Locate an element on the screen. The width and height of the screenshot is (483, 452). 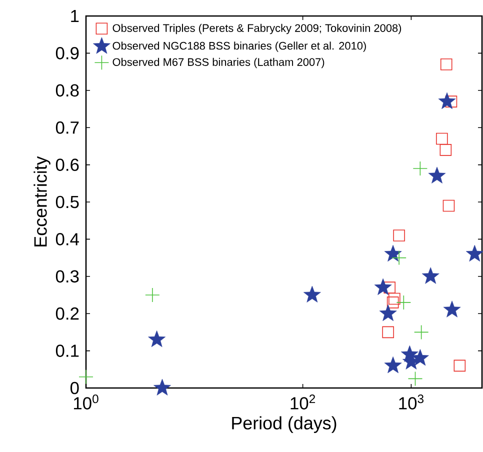
y-tick-label: 0.3 is located at coordinates (67, 276).